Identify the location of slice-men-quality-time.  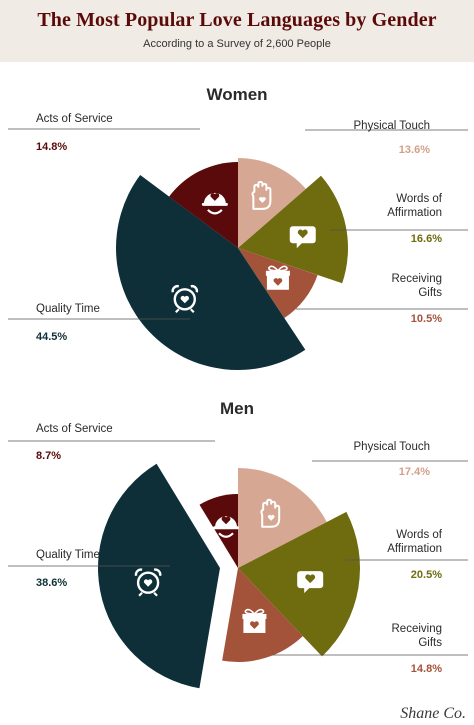
(158, 576).